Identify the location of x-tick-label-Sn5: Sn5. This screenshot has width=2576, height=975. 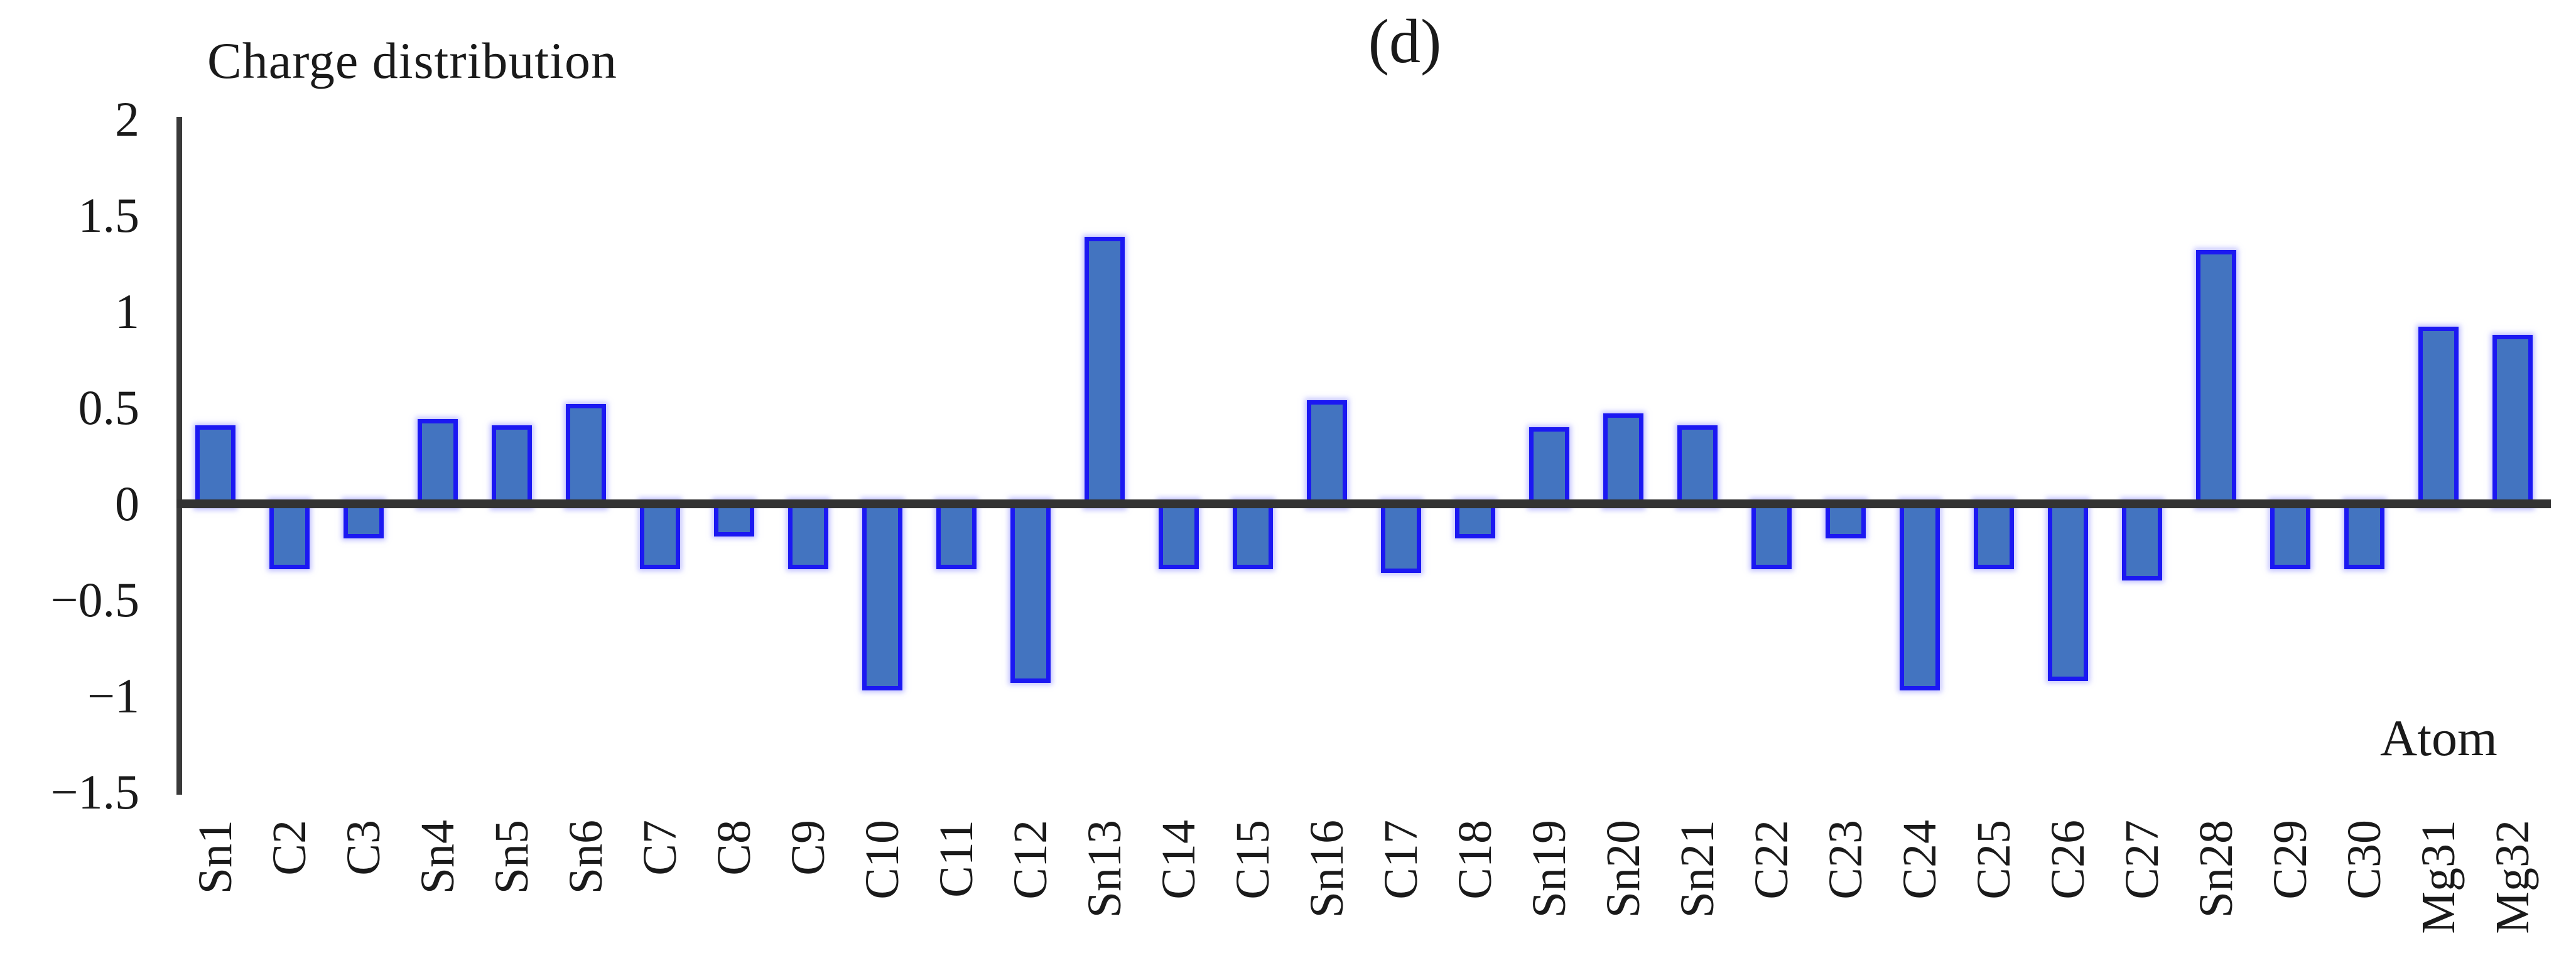
(512, 857).